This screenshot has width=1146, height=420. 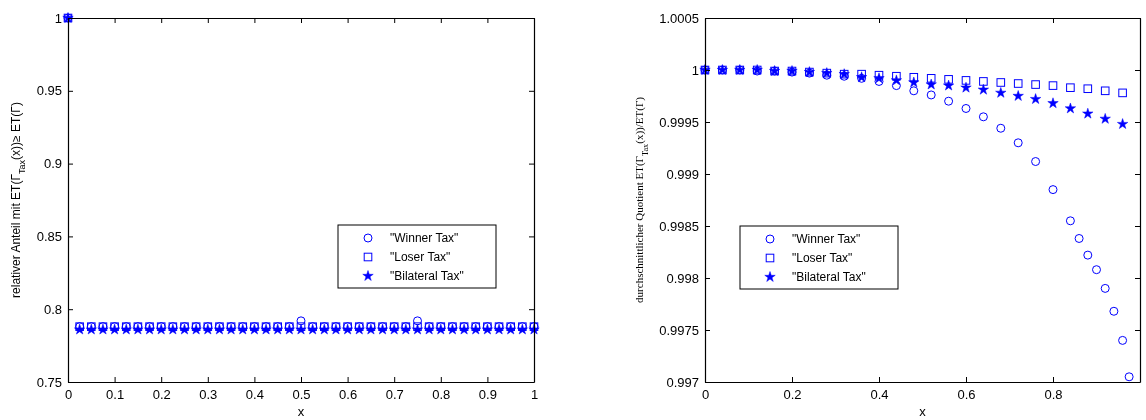 I want to click on x-tick-label: 1, so click(x=534, y=395).